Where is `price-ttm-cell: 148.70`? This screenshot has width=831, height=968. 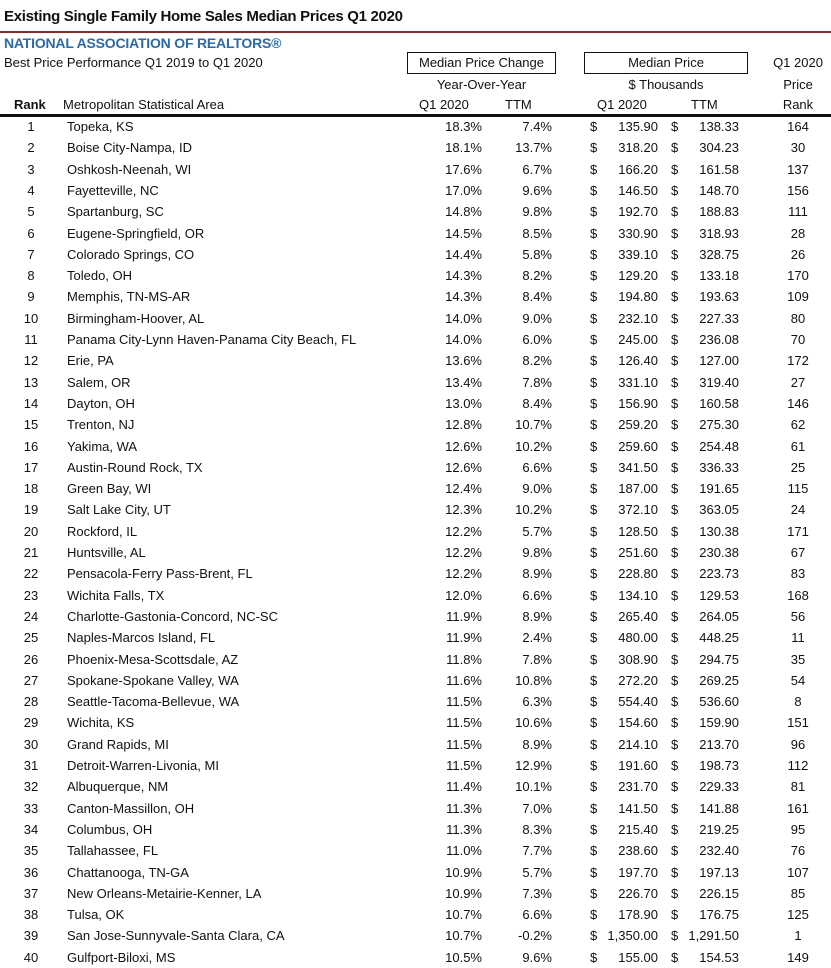 price-ttm-cell: 148.70 is located at coordinates (719, 190).